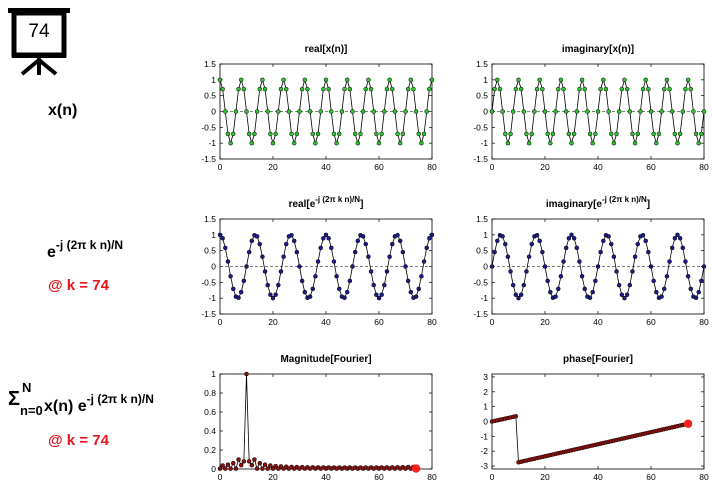 The height and width of the screenshot is (489, 713). Describe the element at coordinates (210, 219) in the screenshot. I see `y-tick-label: 1.5` at that location.